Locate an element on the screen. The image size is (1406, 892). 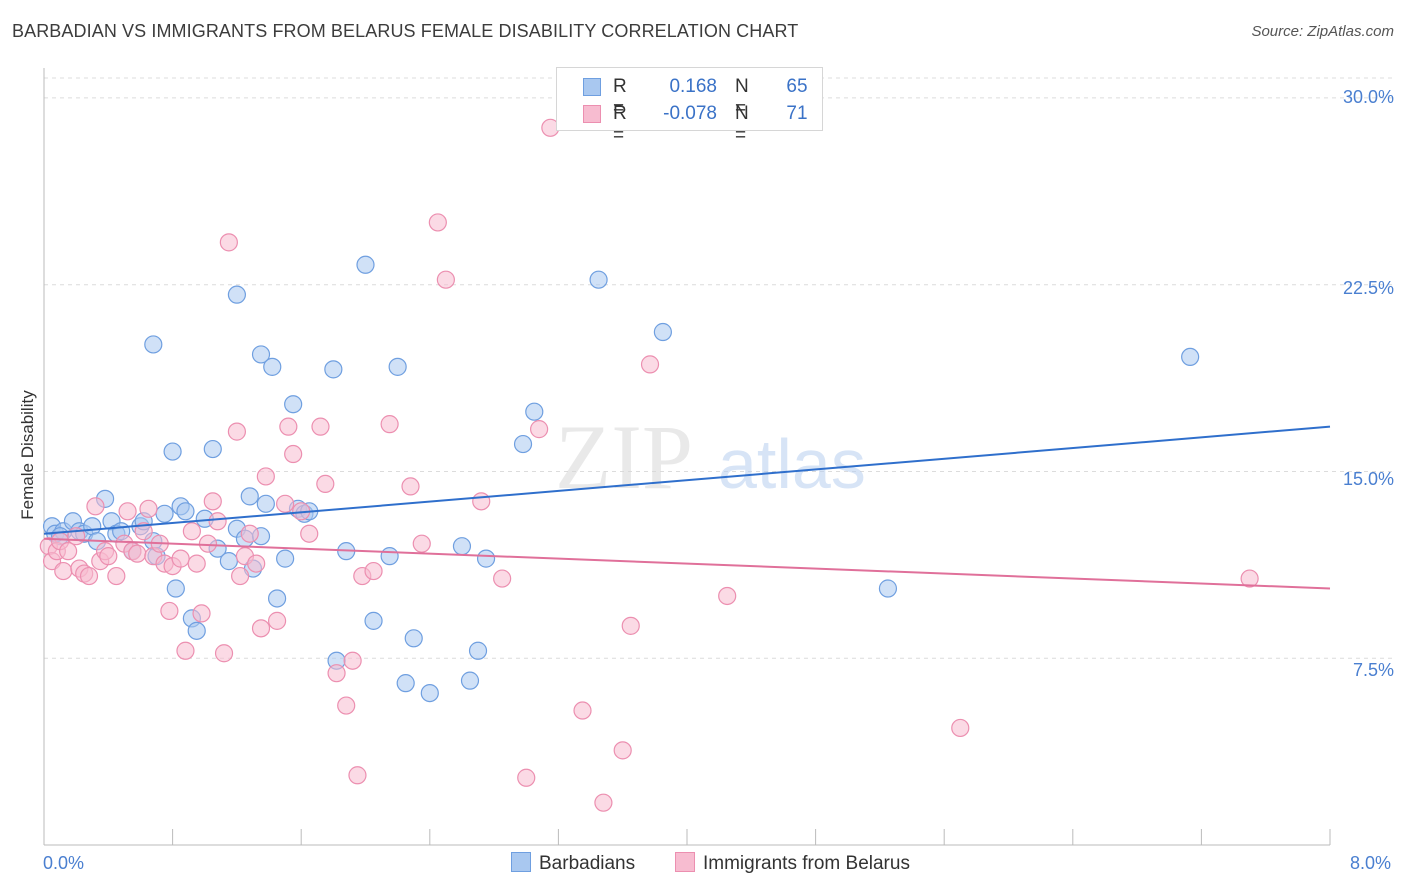
correlation-legend: R = 0.168 N = 65 R = -0.078 N = 71 is located at coordinates (689, 106).